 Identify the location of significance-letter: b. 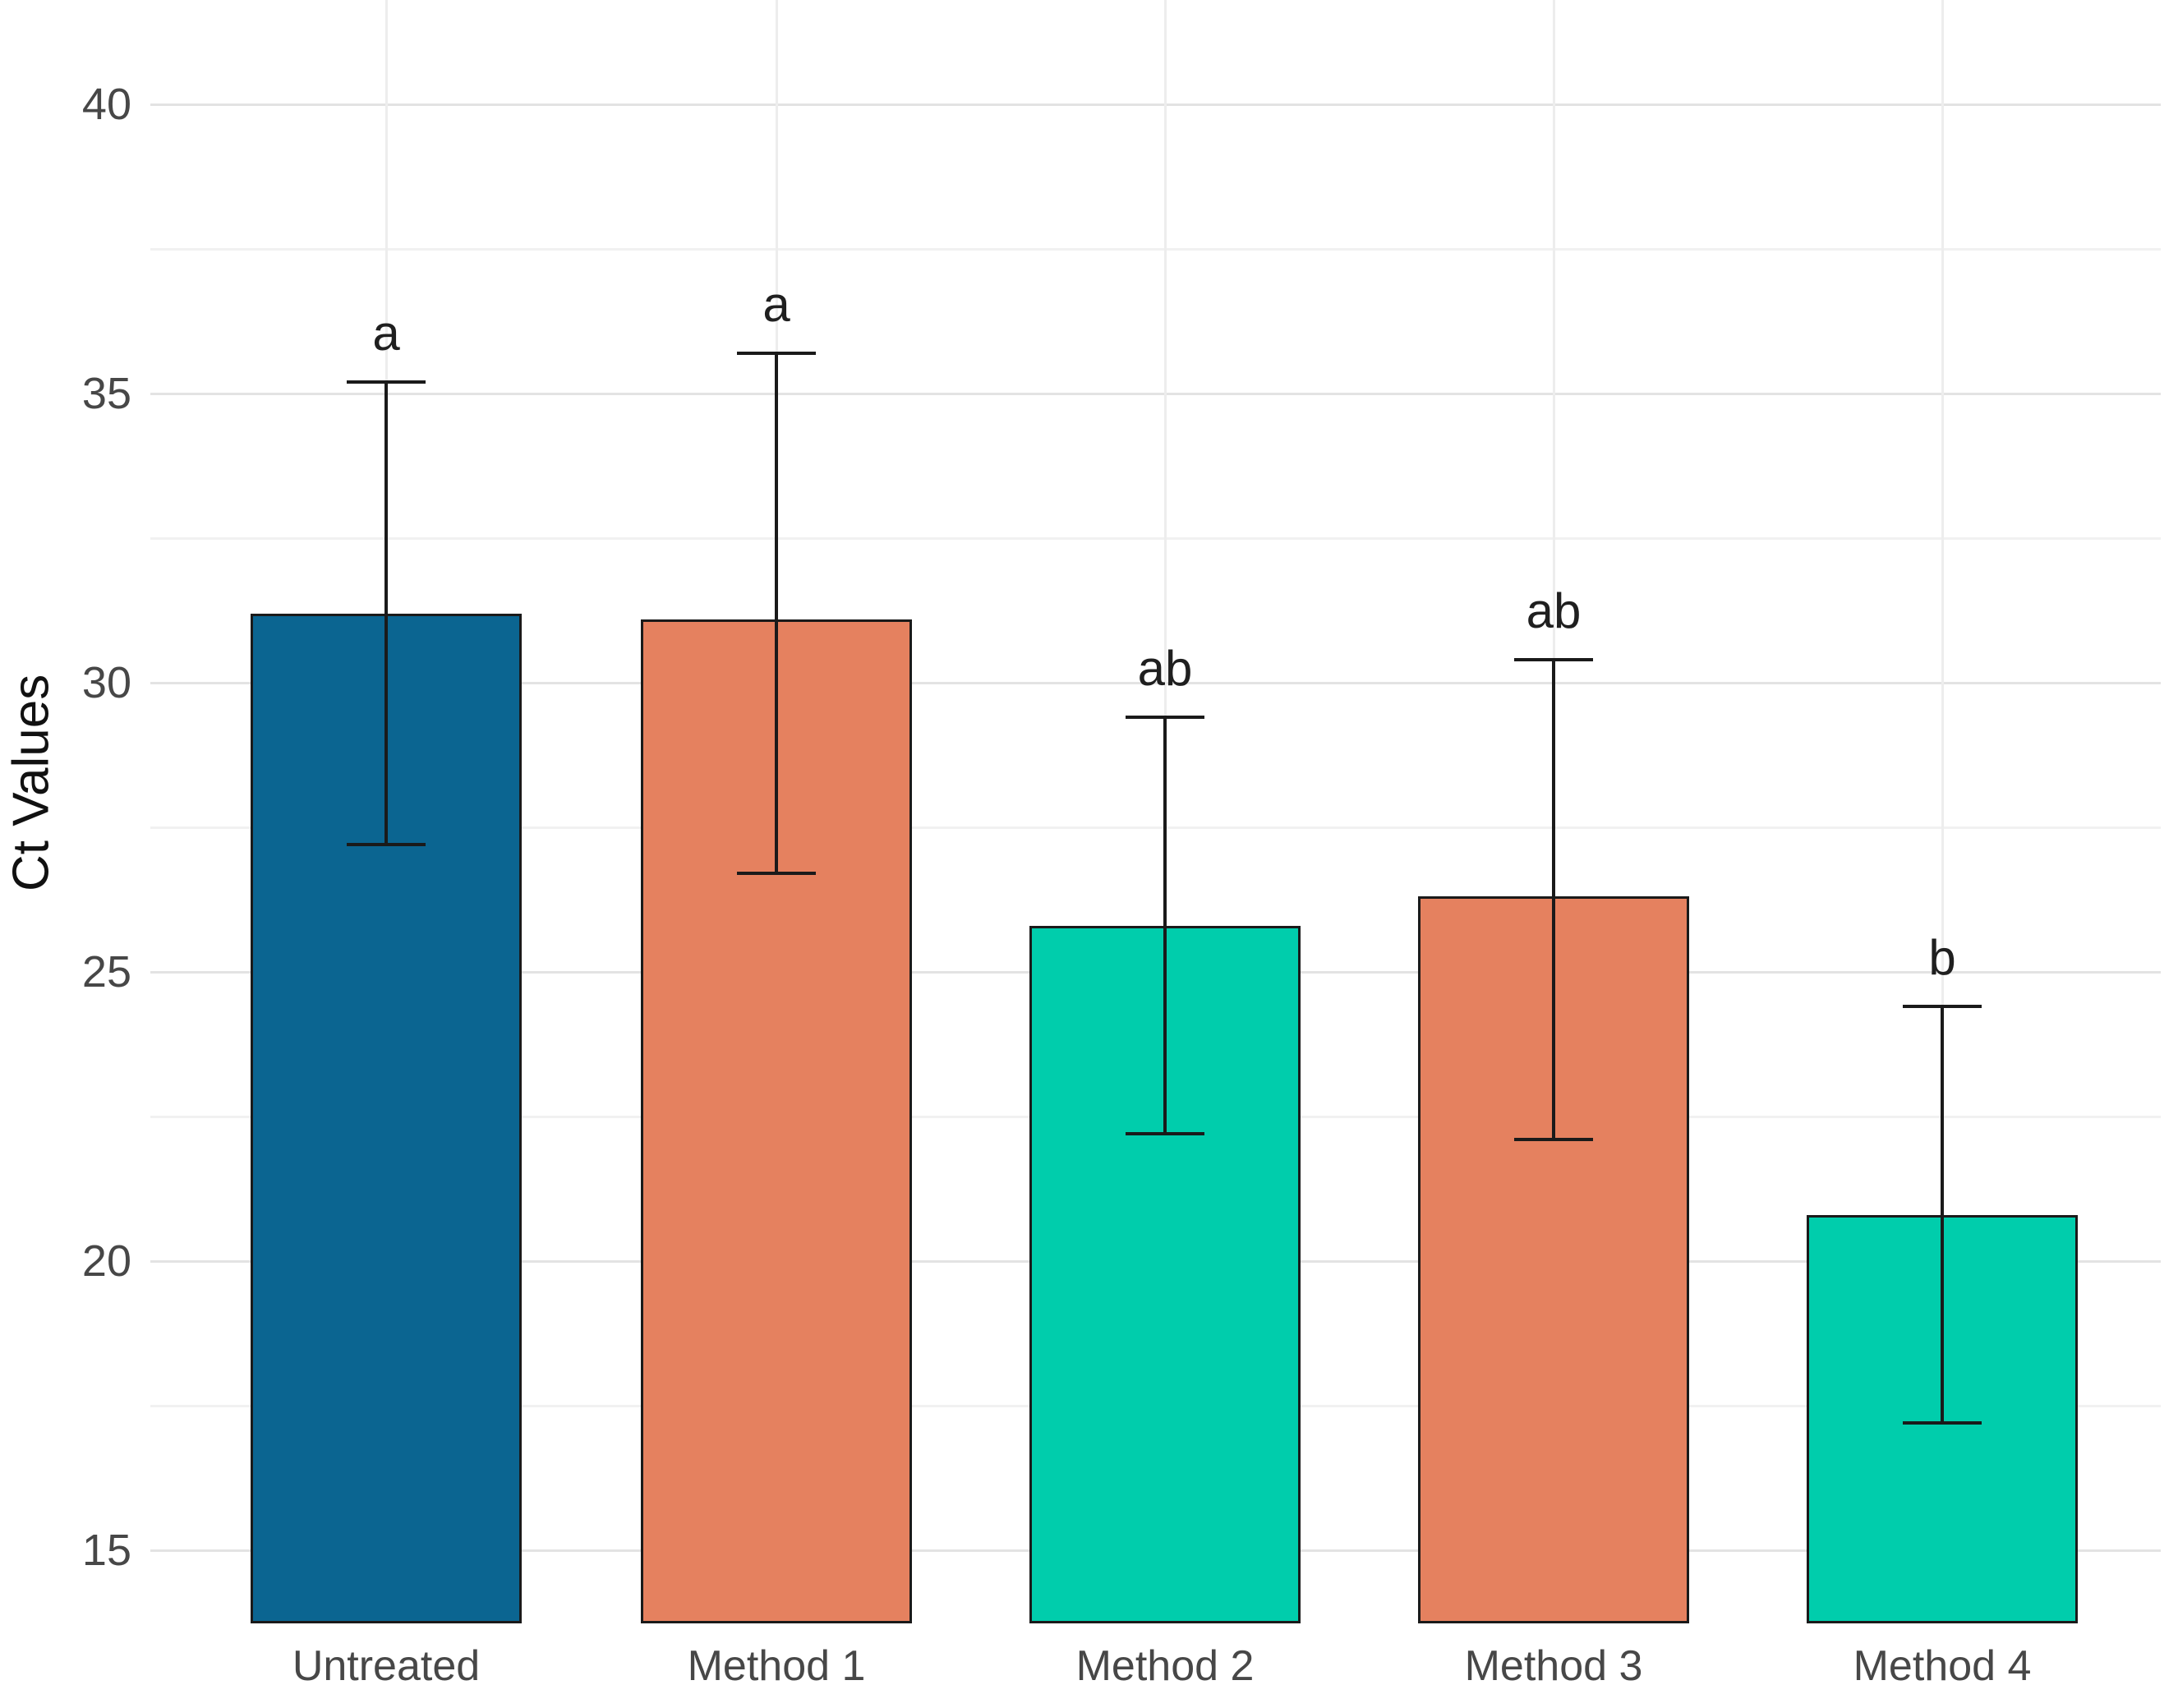
(1942, 958).